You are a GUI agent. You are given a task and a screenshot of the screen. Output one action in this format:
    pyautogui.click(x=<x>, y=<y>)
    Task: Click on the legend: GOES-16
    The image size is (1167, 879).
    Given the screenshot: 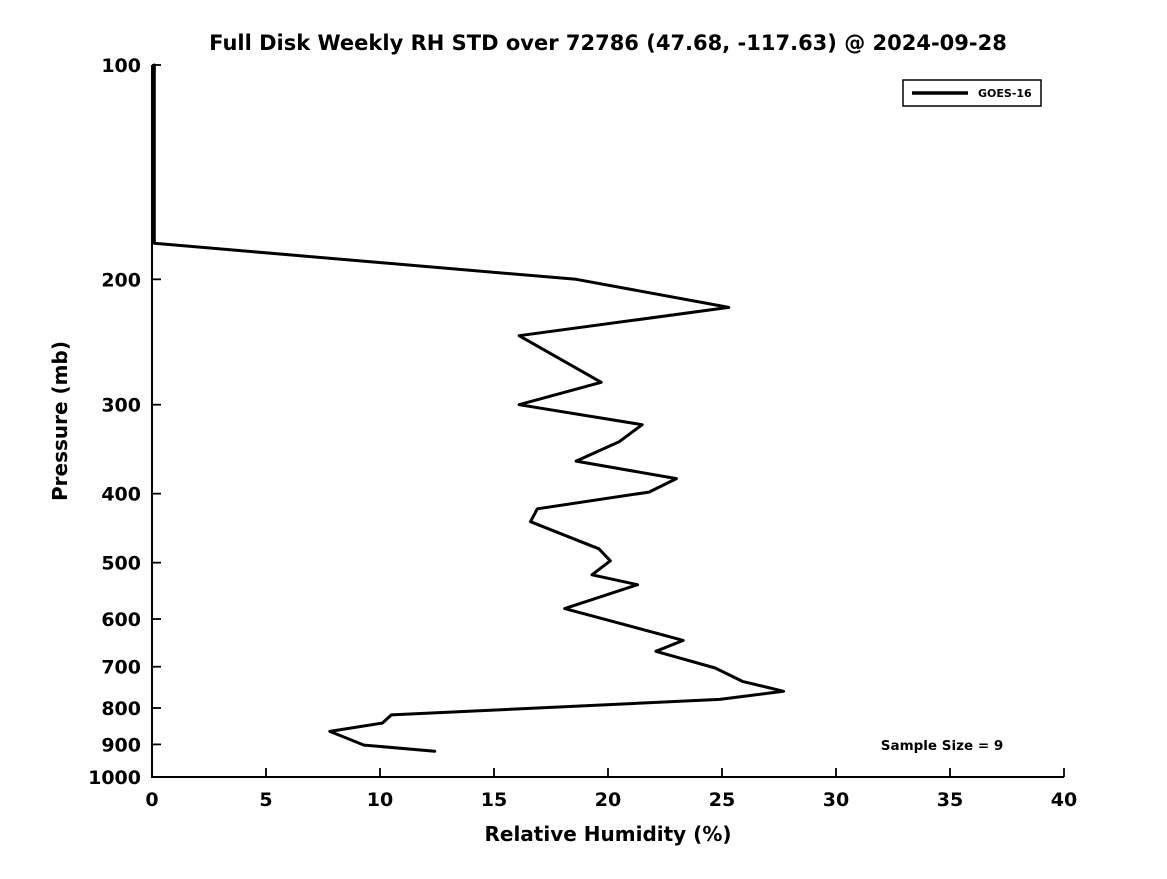 What is the action you would take?
    pyautogui.click(x=972, y=93)
    